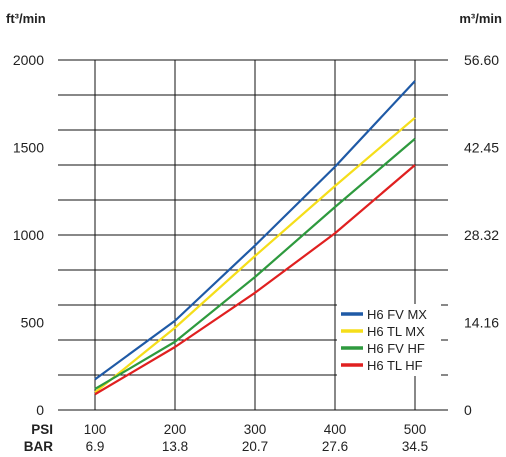 Image resolution: width=506 pixels, height=457 pixels. I want to click on x-tick-psi: 200, so click(175, 429).